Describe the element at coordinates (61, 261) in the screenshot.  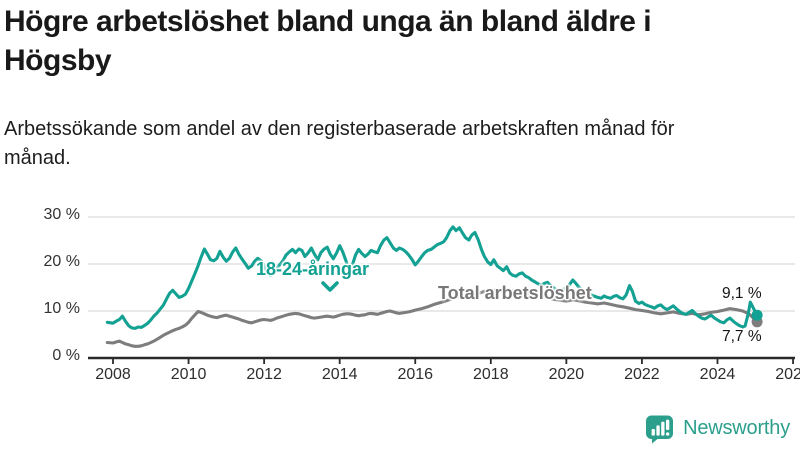
I see `y-axis-tick-label: 20 %` at that location.